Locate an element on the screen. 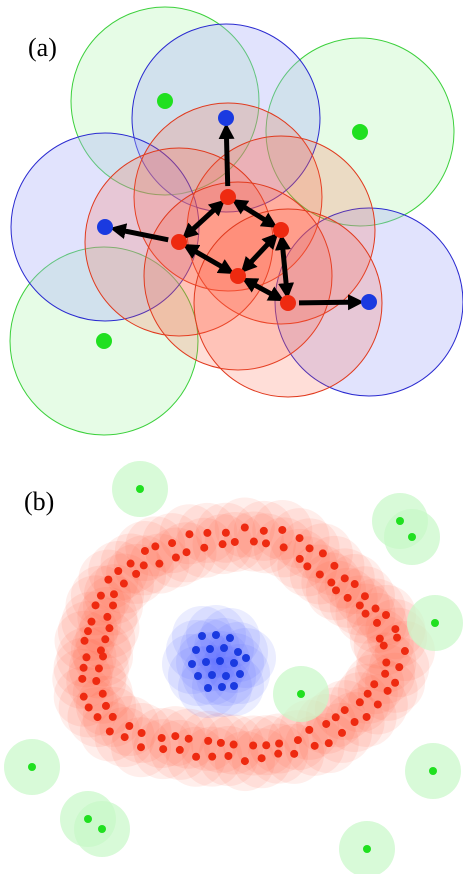 The height and width of the screenshot is (874, 463). green-node is located at coordinates (104, 341).